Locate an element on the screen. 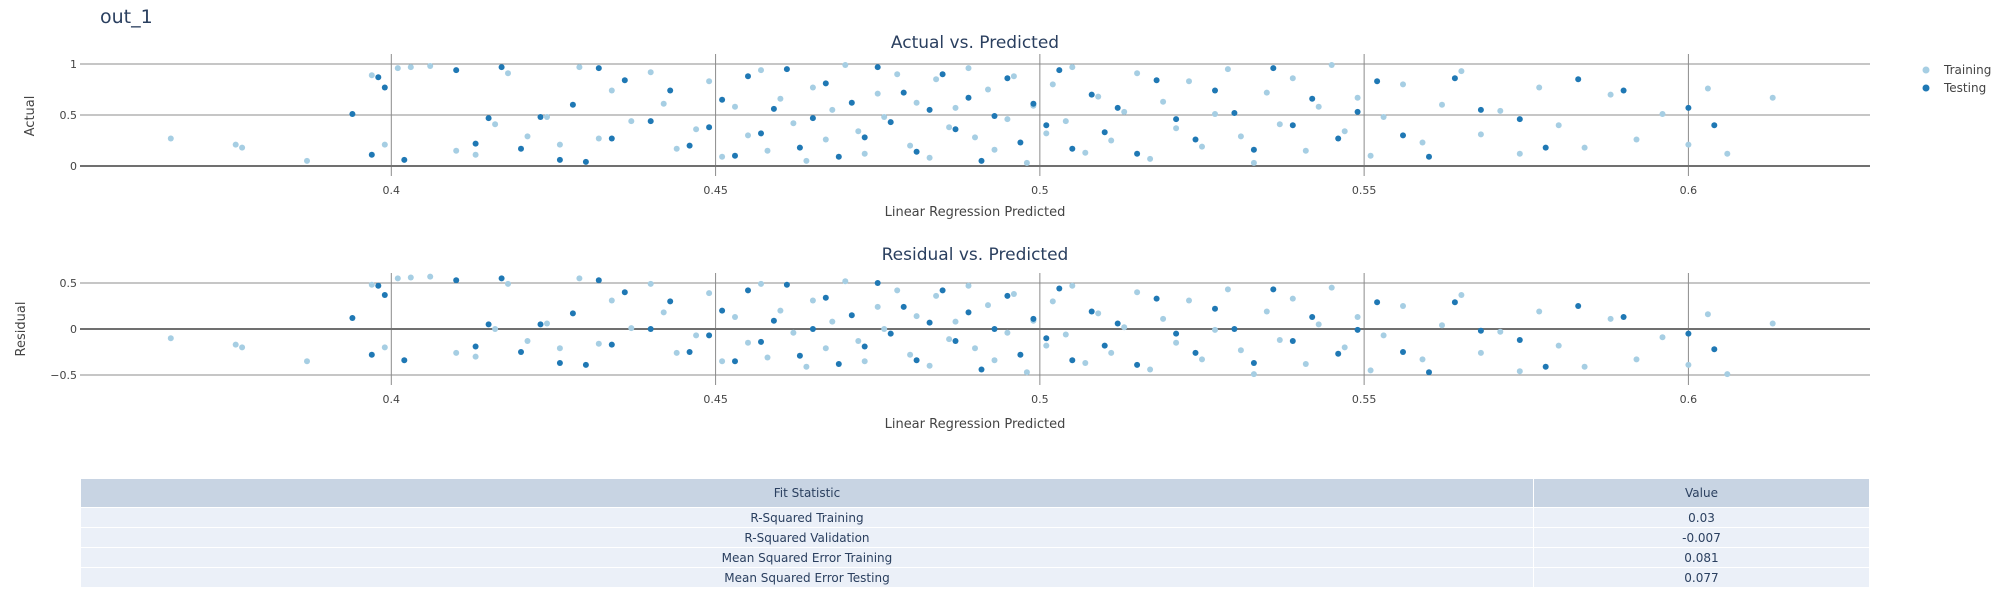  legend-item-training: Training is located at coordinates (1957, 70).